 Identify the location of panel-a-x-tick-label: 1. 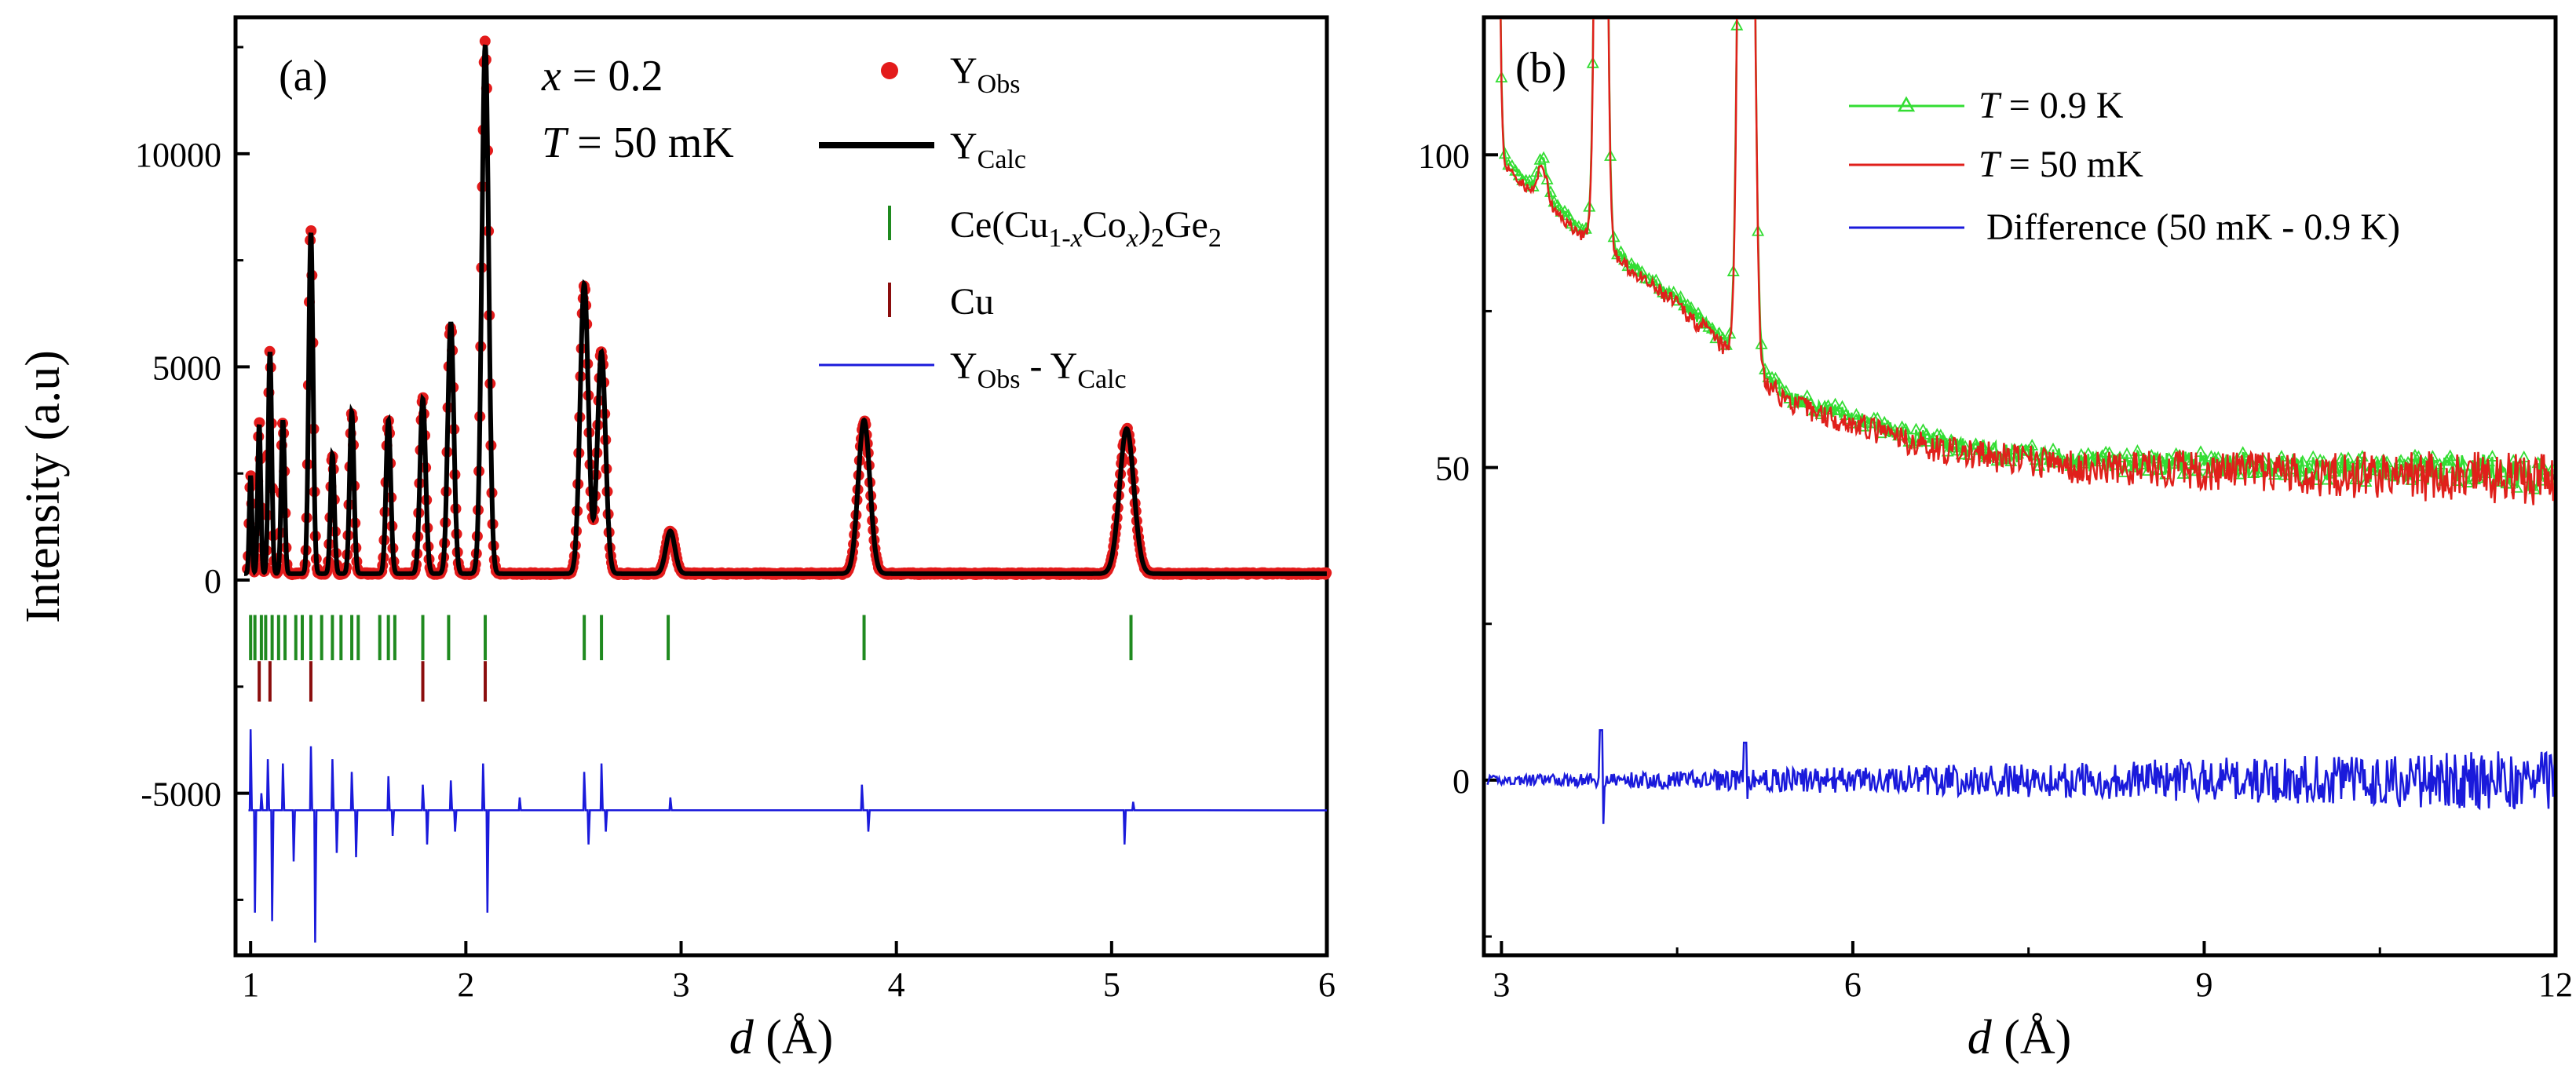
(250, 984).